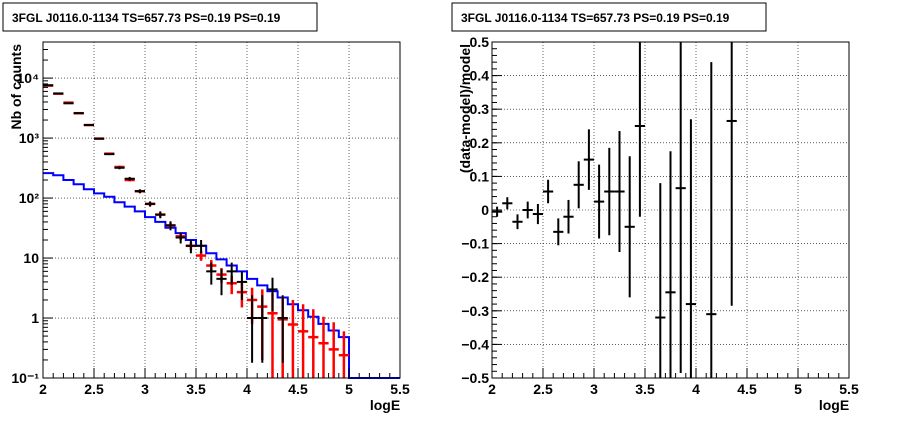 The height and width of the screenshot is (421, 898). Describe the element at coordinates (480, 143) in the screenshot. I see `y-tick-label: 0.2` at that location.